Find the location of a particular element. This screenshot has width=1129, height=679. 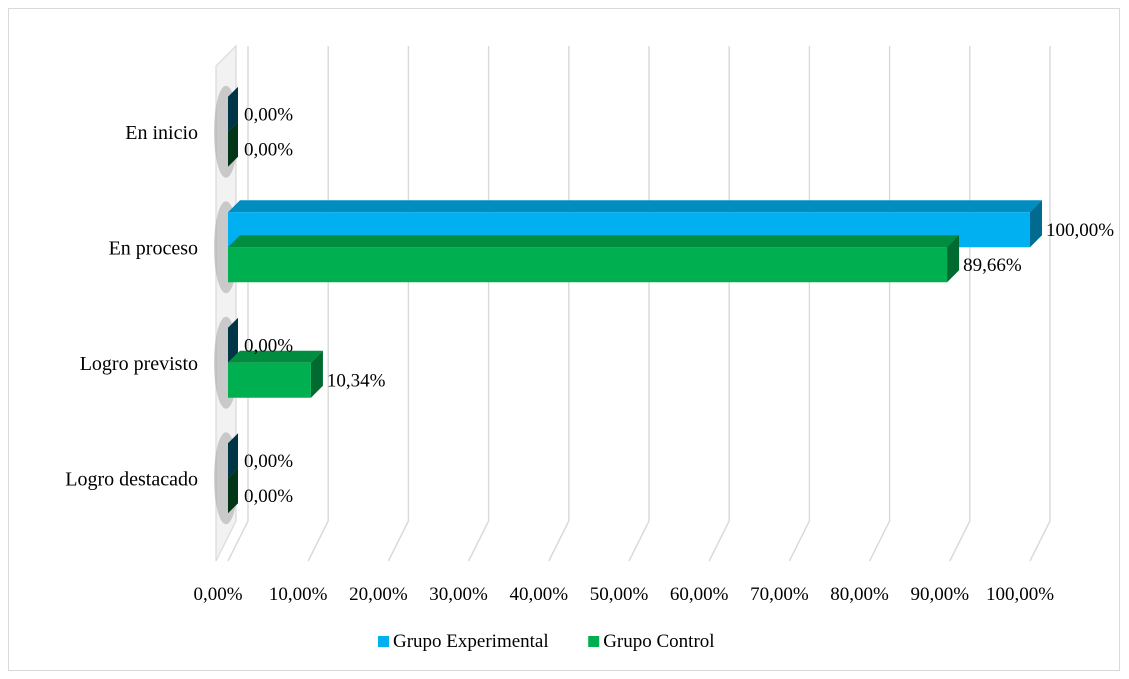

x-tick-label: 80,00% is located at coordinates (859, 594).